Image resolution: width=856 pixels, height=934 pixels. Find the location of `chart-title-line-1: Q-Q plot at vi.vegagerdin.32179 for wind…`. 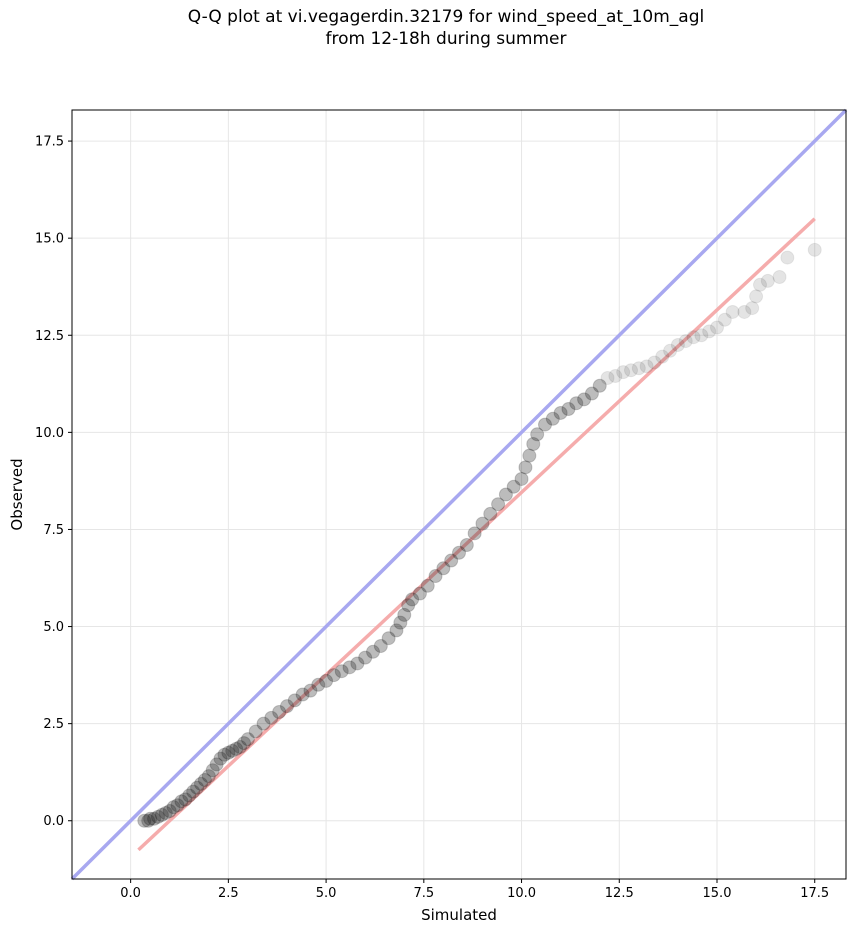

chart-title-line-1: Q-Q plot at vi.vegagerdin.32179 for wind… is located at coordinates (446, 17).